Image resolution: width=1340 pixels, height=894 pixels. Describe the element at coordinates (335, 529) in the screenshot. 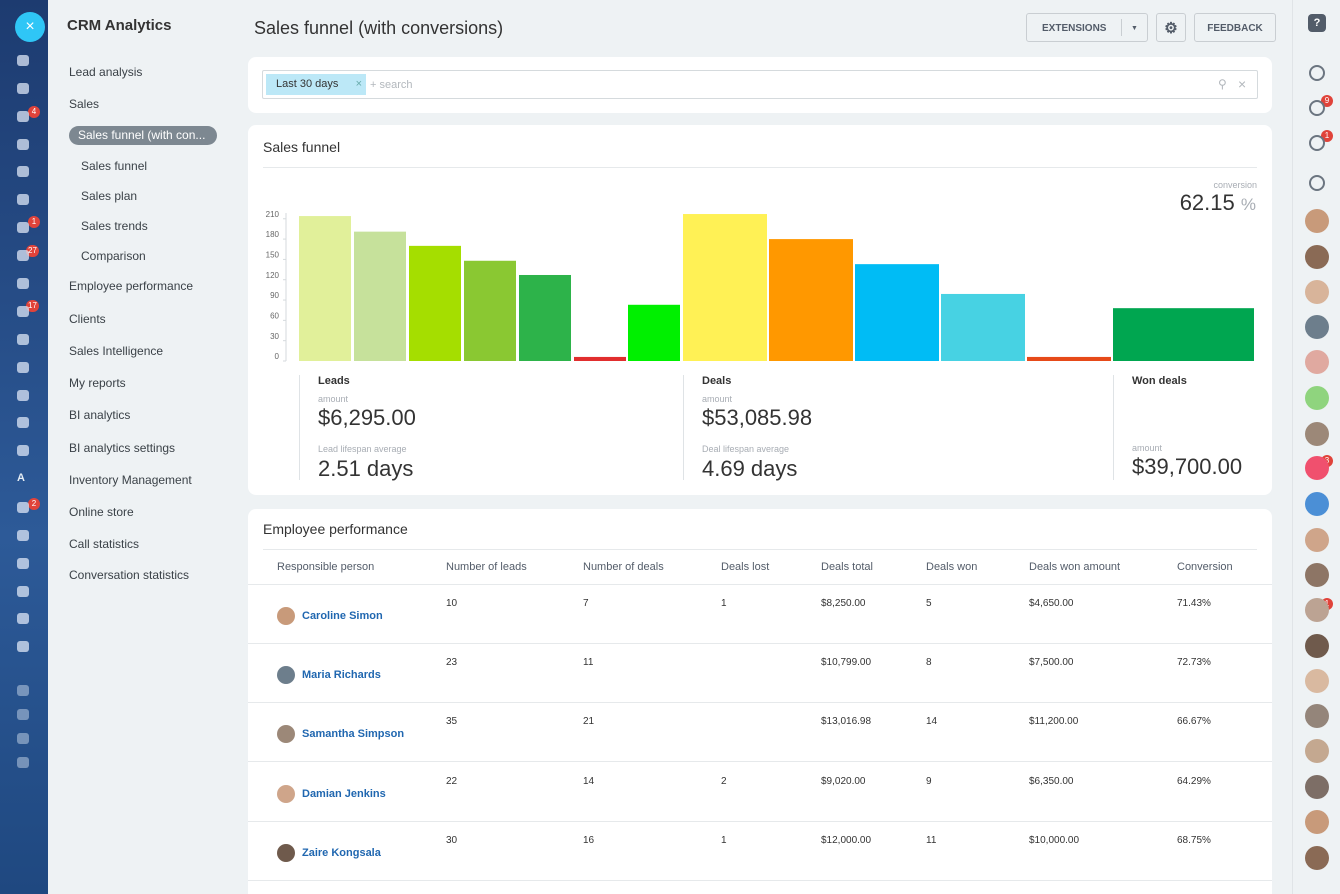

I see `card-title: Employee performance` at that location.